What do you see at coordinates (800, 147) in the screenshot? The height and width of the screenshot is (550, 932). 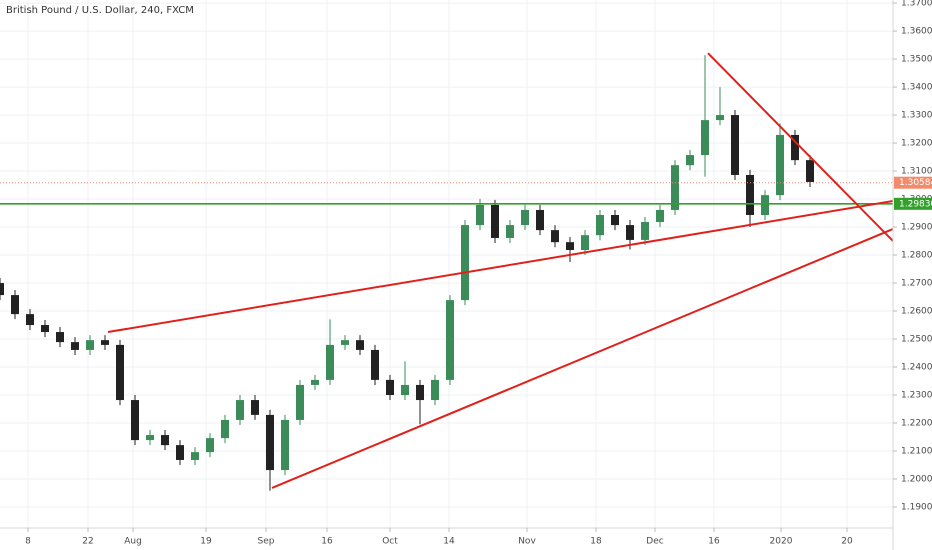 I see `trend-line` at bounding box center [800, 147].